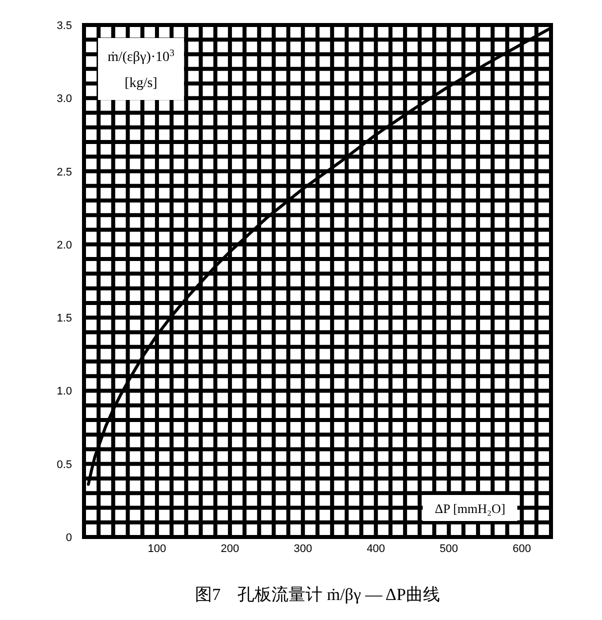 The height and width of the screenshot is (620, 602). What do you see at coordinates (376, 549) in the screenshot?
I see `x-tick-label: 400` at bounding box center [376, 549].